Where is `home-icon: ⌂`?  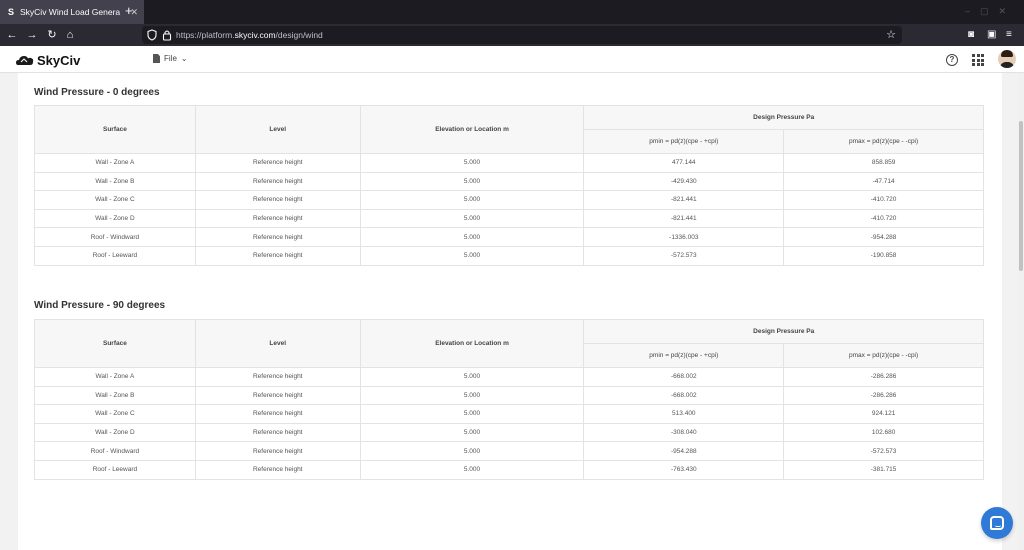 home-icon: ⌂ is located at coordinates (70, 35).